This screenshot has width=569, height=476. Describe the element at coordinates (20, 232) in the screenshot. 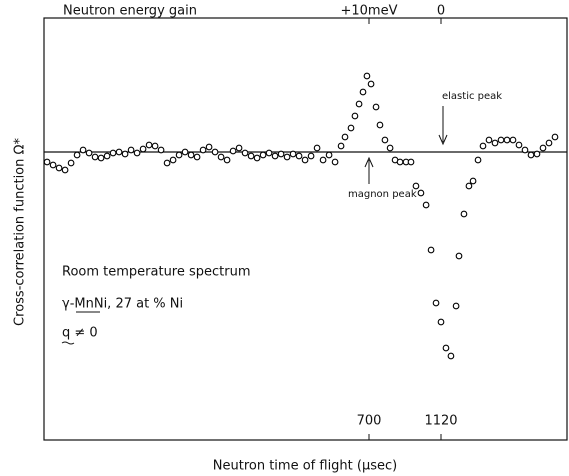

I see `y-axis-label: Cross-correlation function Ω*` at that location.